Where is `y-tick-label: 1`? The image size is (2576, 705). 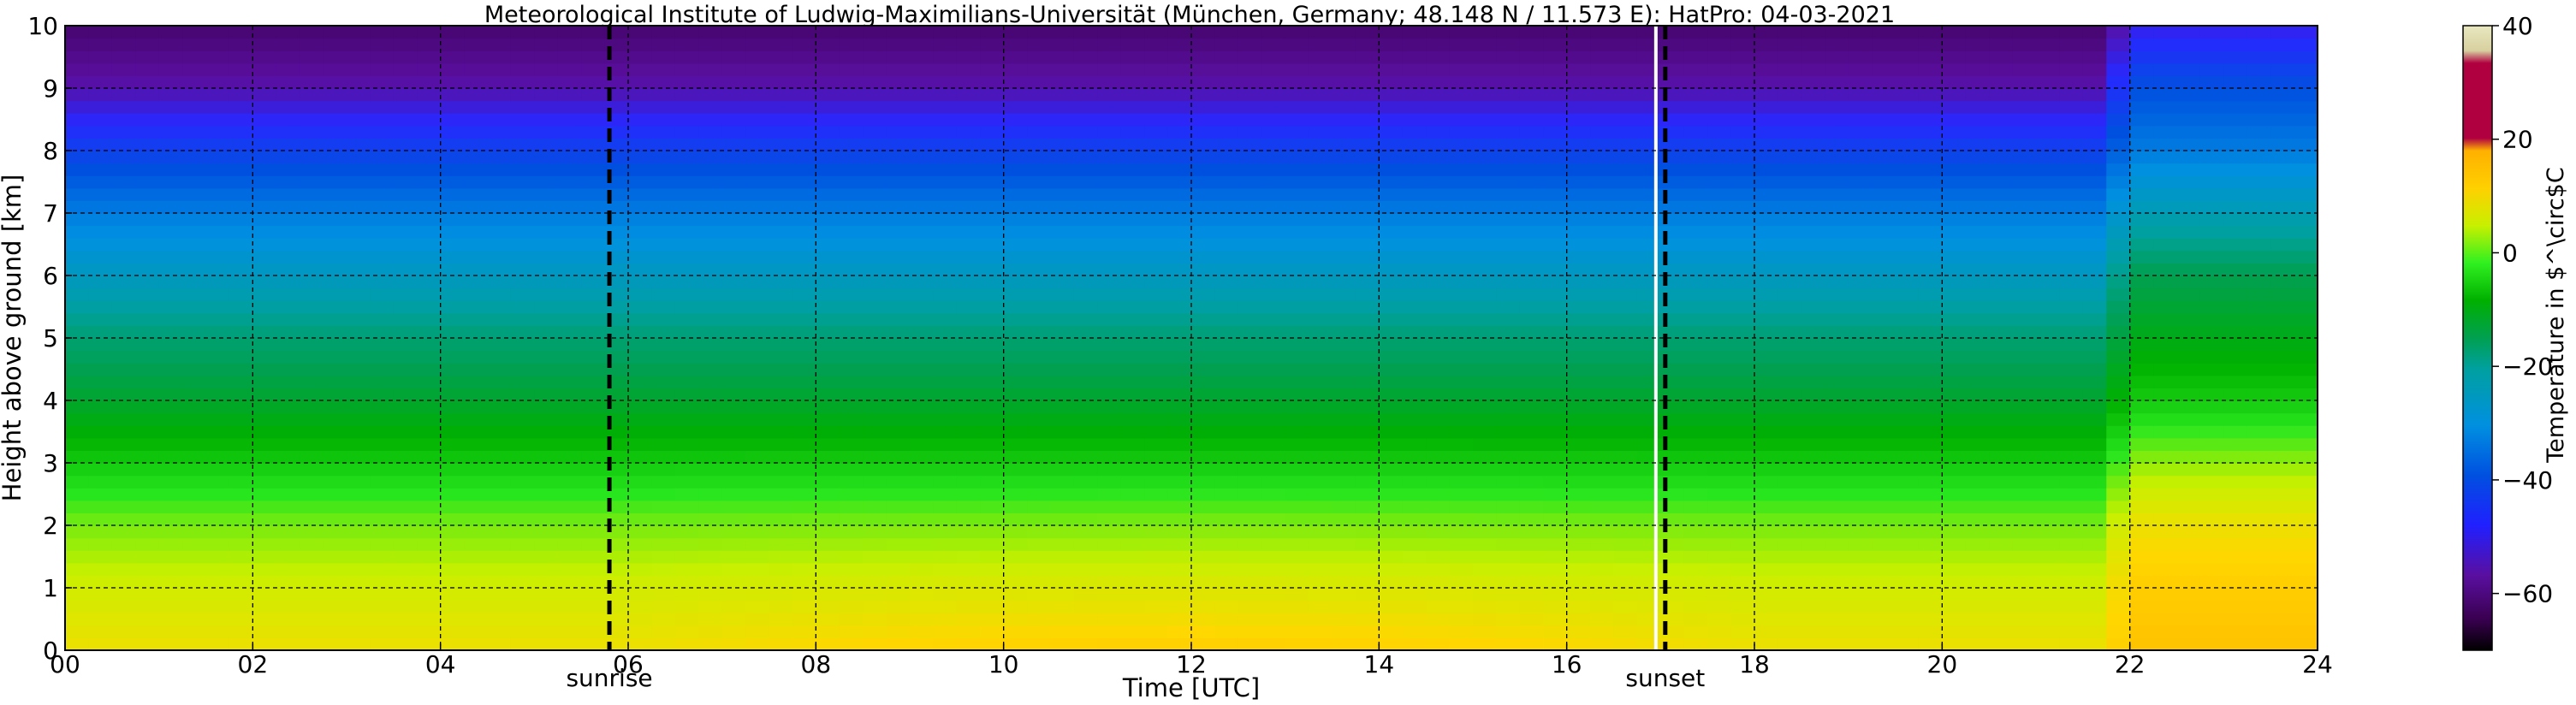 y-tick-label: 1 is located at coordinates (50, 588).